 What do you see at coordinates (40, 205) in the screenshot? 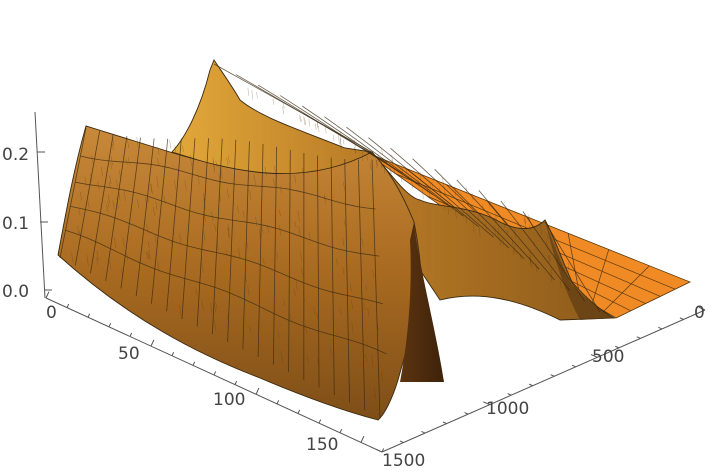
I see `z-axis-line` at bounding box center [40, 205].